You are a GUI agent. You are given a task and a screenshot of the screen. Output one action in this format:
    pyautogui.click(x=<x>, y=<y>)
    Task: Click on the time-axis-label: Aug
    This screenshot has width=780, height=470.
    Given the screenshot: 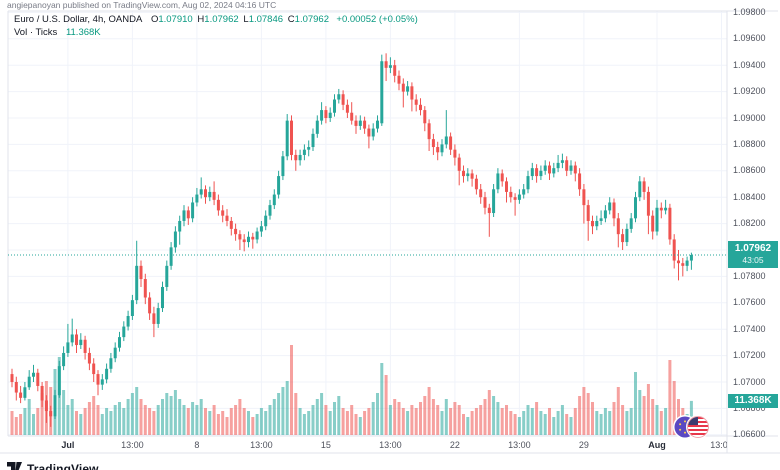 What is the action you would take?
    pyautogui.click(x=657, y=445)
    